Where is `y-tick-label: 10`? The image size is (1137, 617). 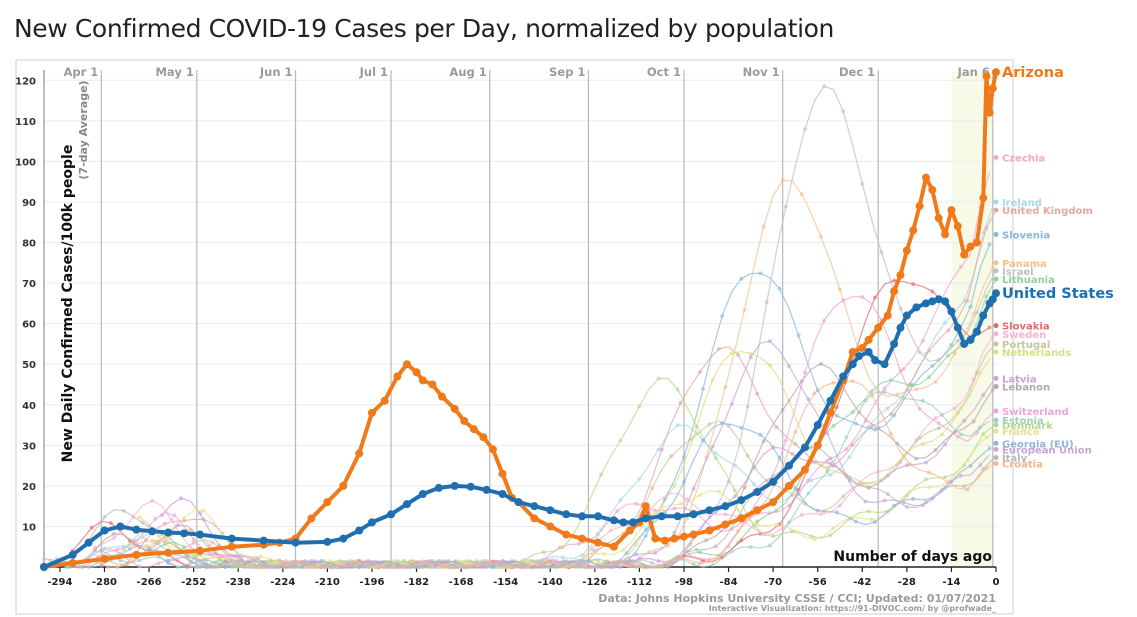 y-tick-label: 10 is located at coordinates (29, 527).